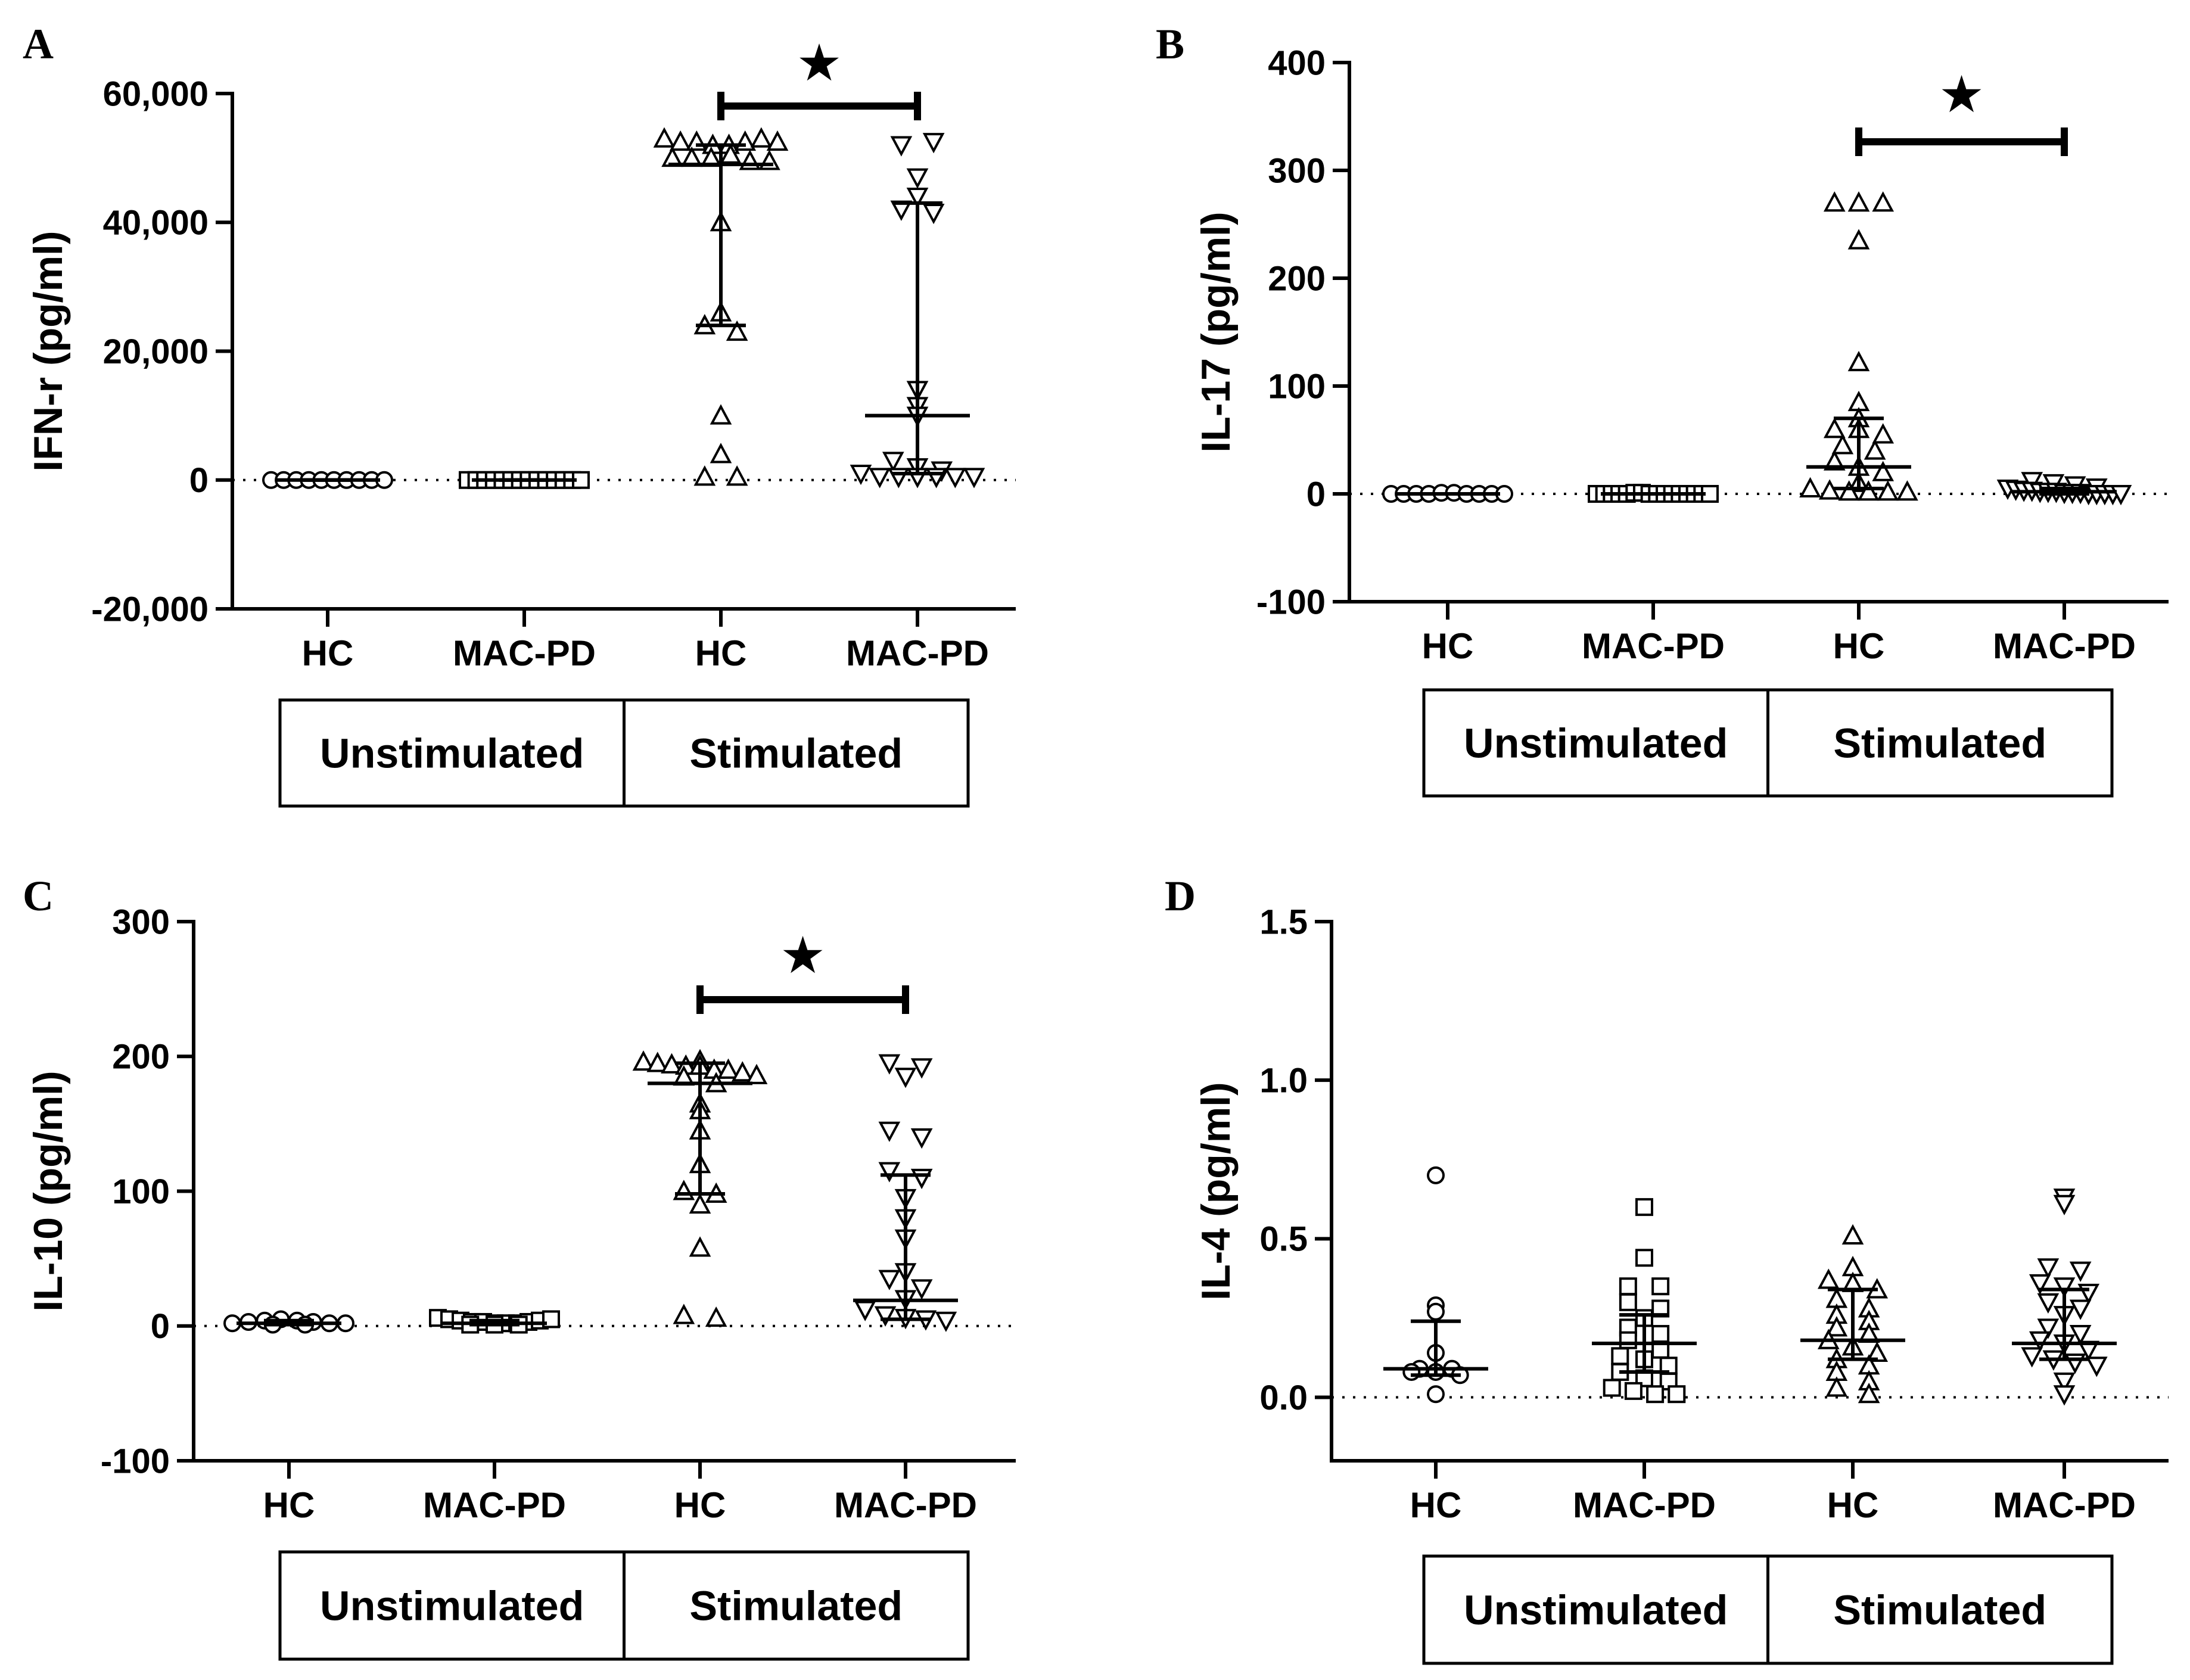  I want to click on y-axis-label: IL-17 (pg/ml), so click(1216, 331).